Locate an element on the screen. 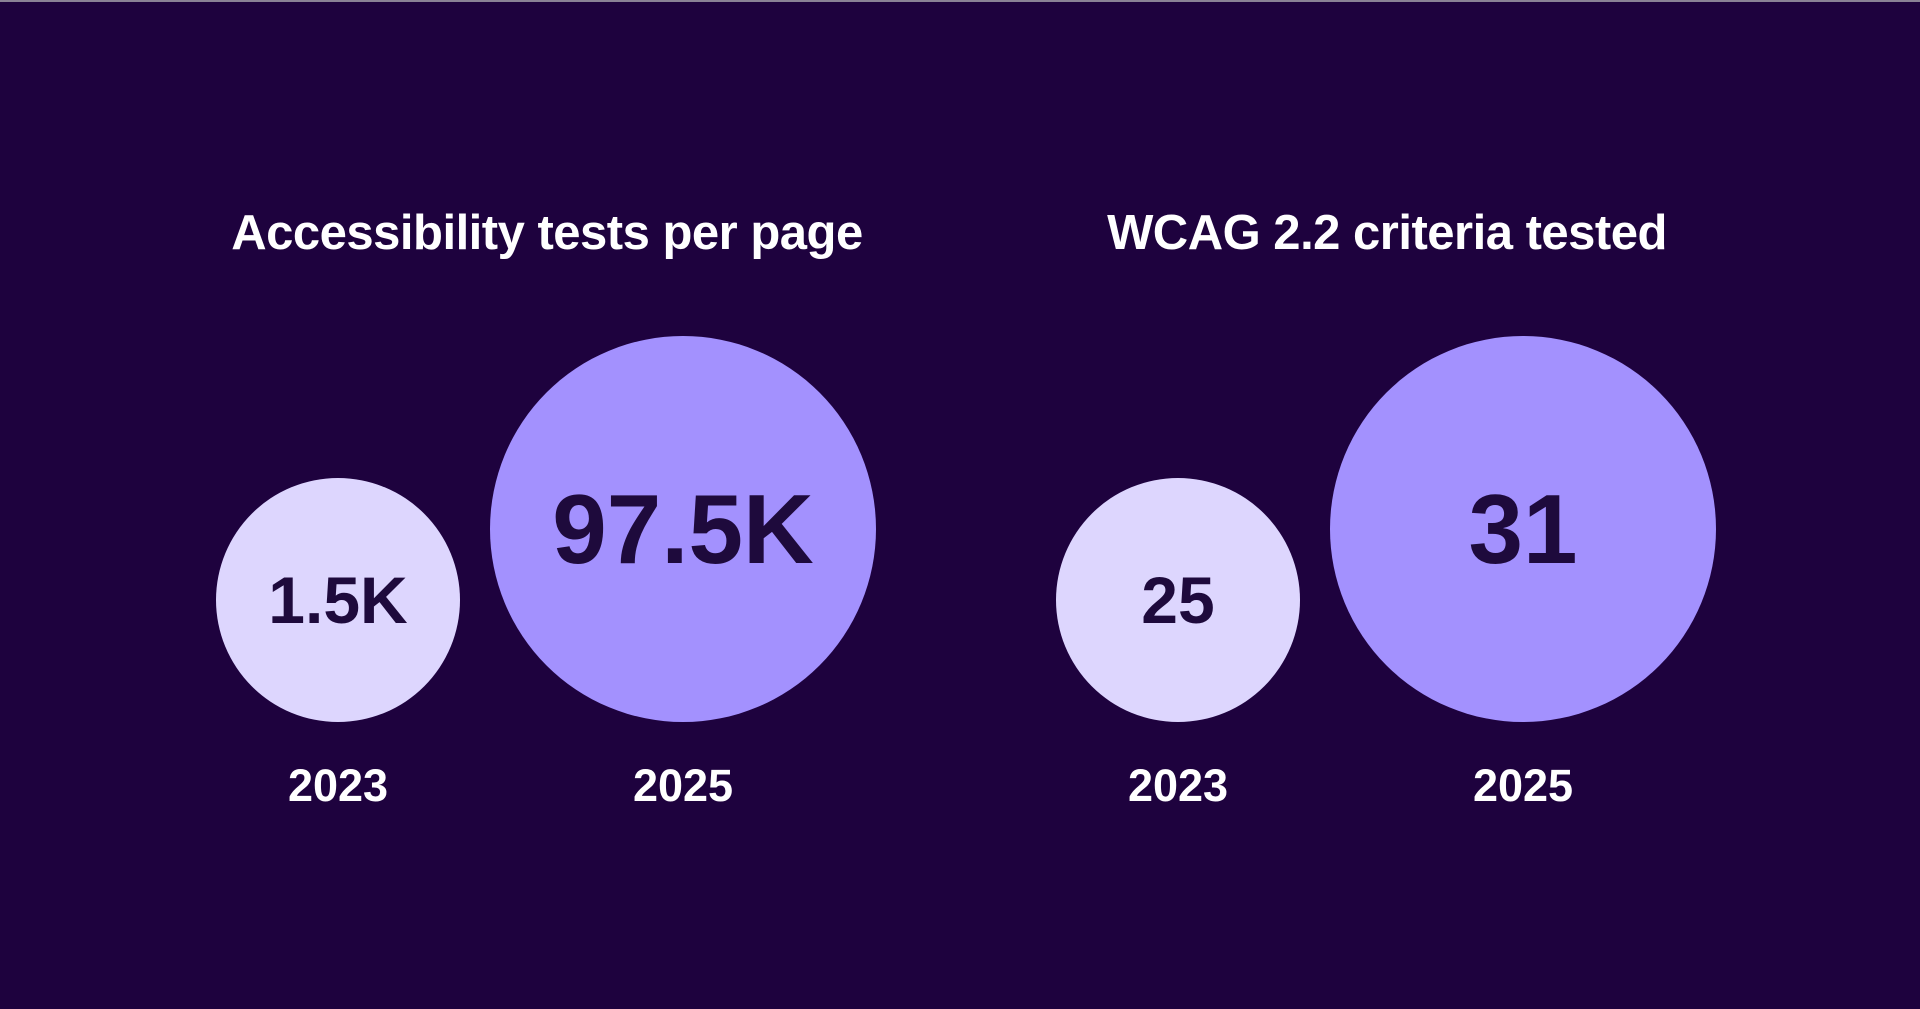 The height and width of the screenshot is (1009, 1920). bubble-value-label: 97.5K is located at coordinates (683, 528).